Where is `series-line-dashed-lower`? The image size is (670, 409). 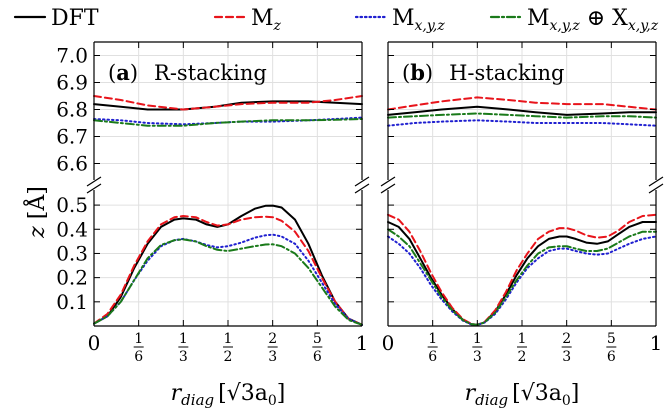
series-line-dashed-lower is located at coordinates (228, 270).